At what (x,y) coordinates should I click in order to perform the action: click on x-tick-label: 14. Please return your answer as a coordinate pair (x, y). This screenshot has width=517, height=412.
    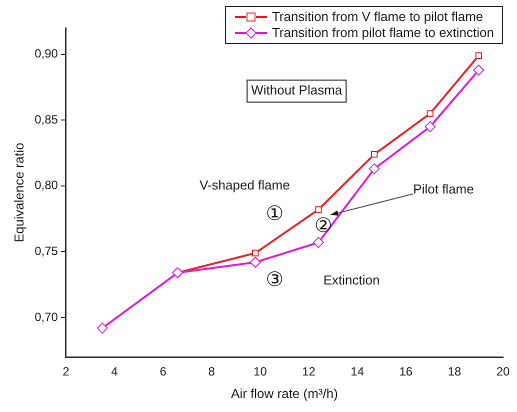
    Looking at the image, I should click on (357, 371).